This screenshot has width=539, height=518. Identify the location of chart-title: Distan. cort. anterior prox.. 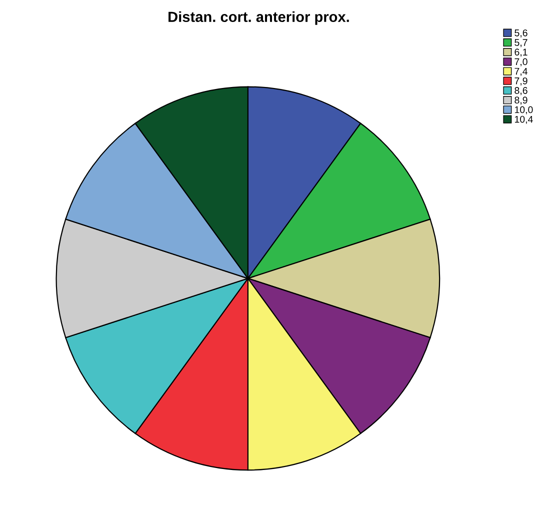
(258, 18).